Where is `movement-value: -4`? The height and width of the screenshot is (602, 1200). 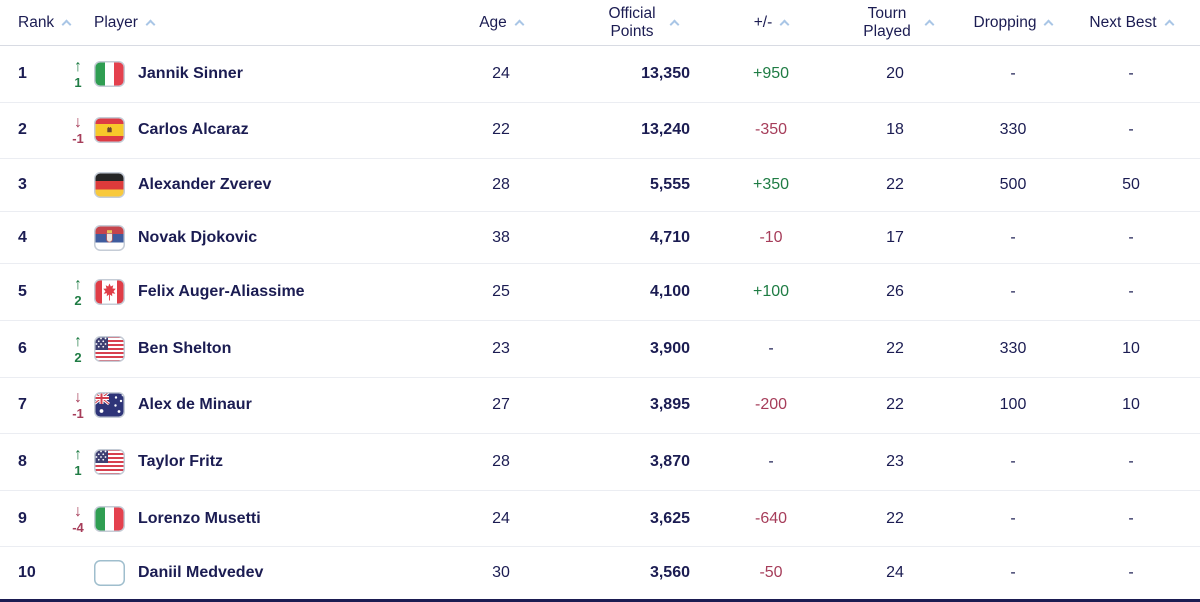
movement-value: -4 is located at coordinates (78, 527).